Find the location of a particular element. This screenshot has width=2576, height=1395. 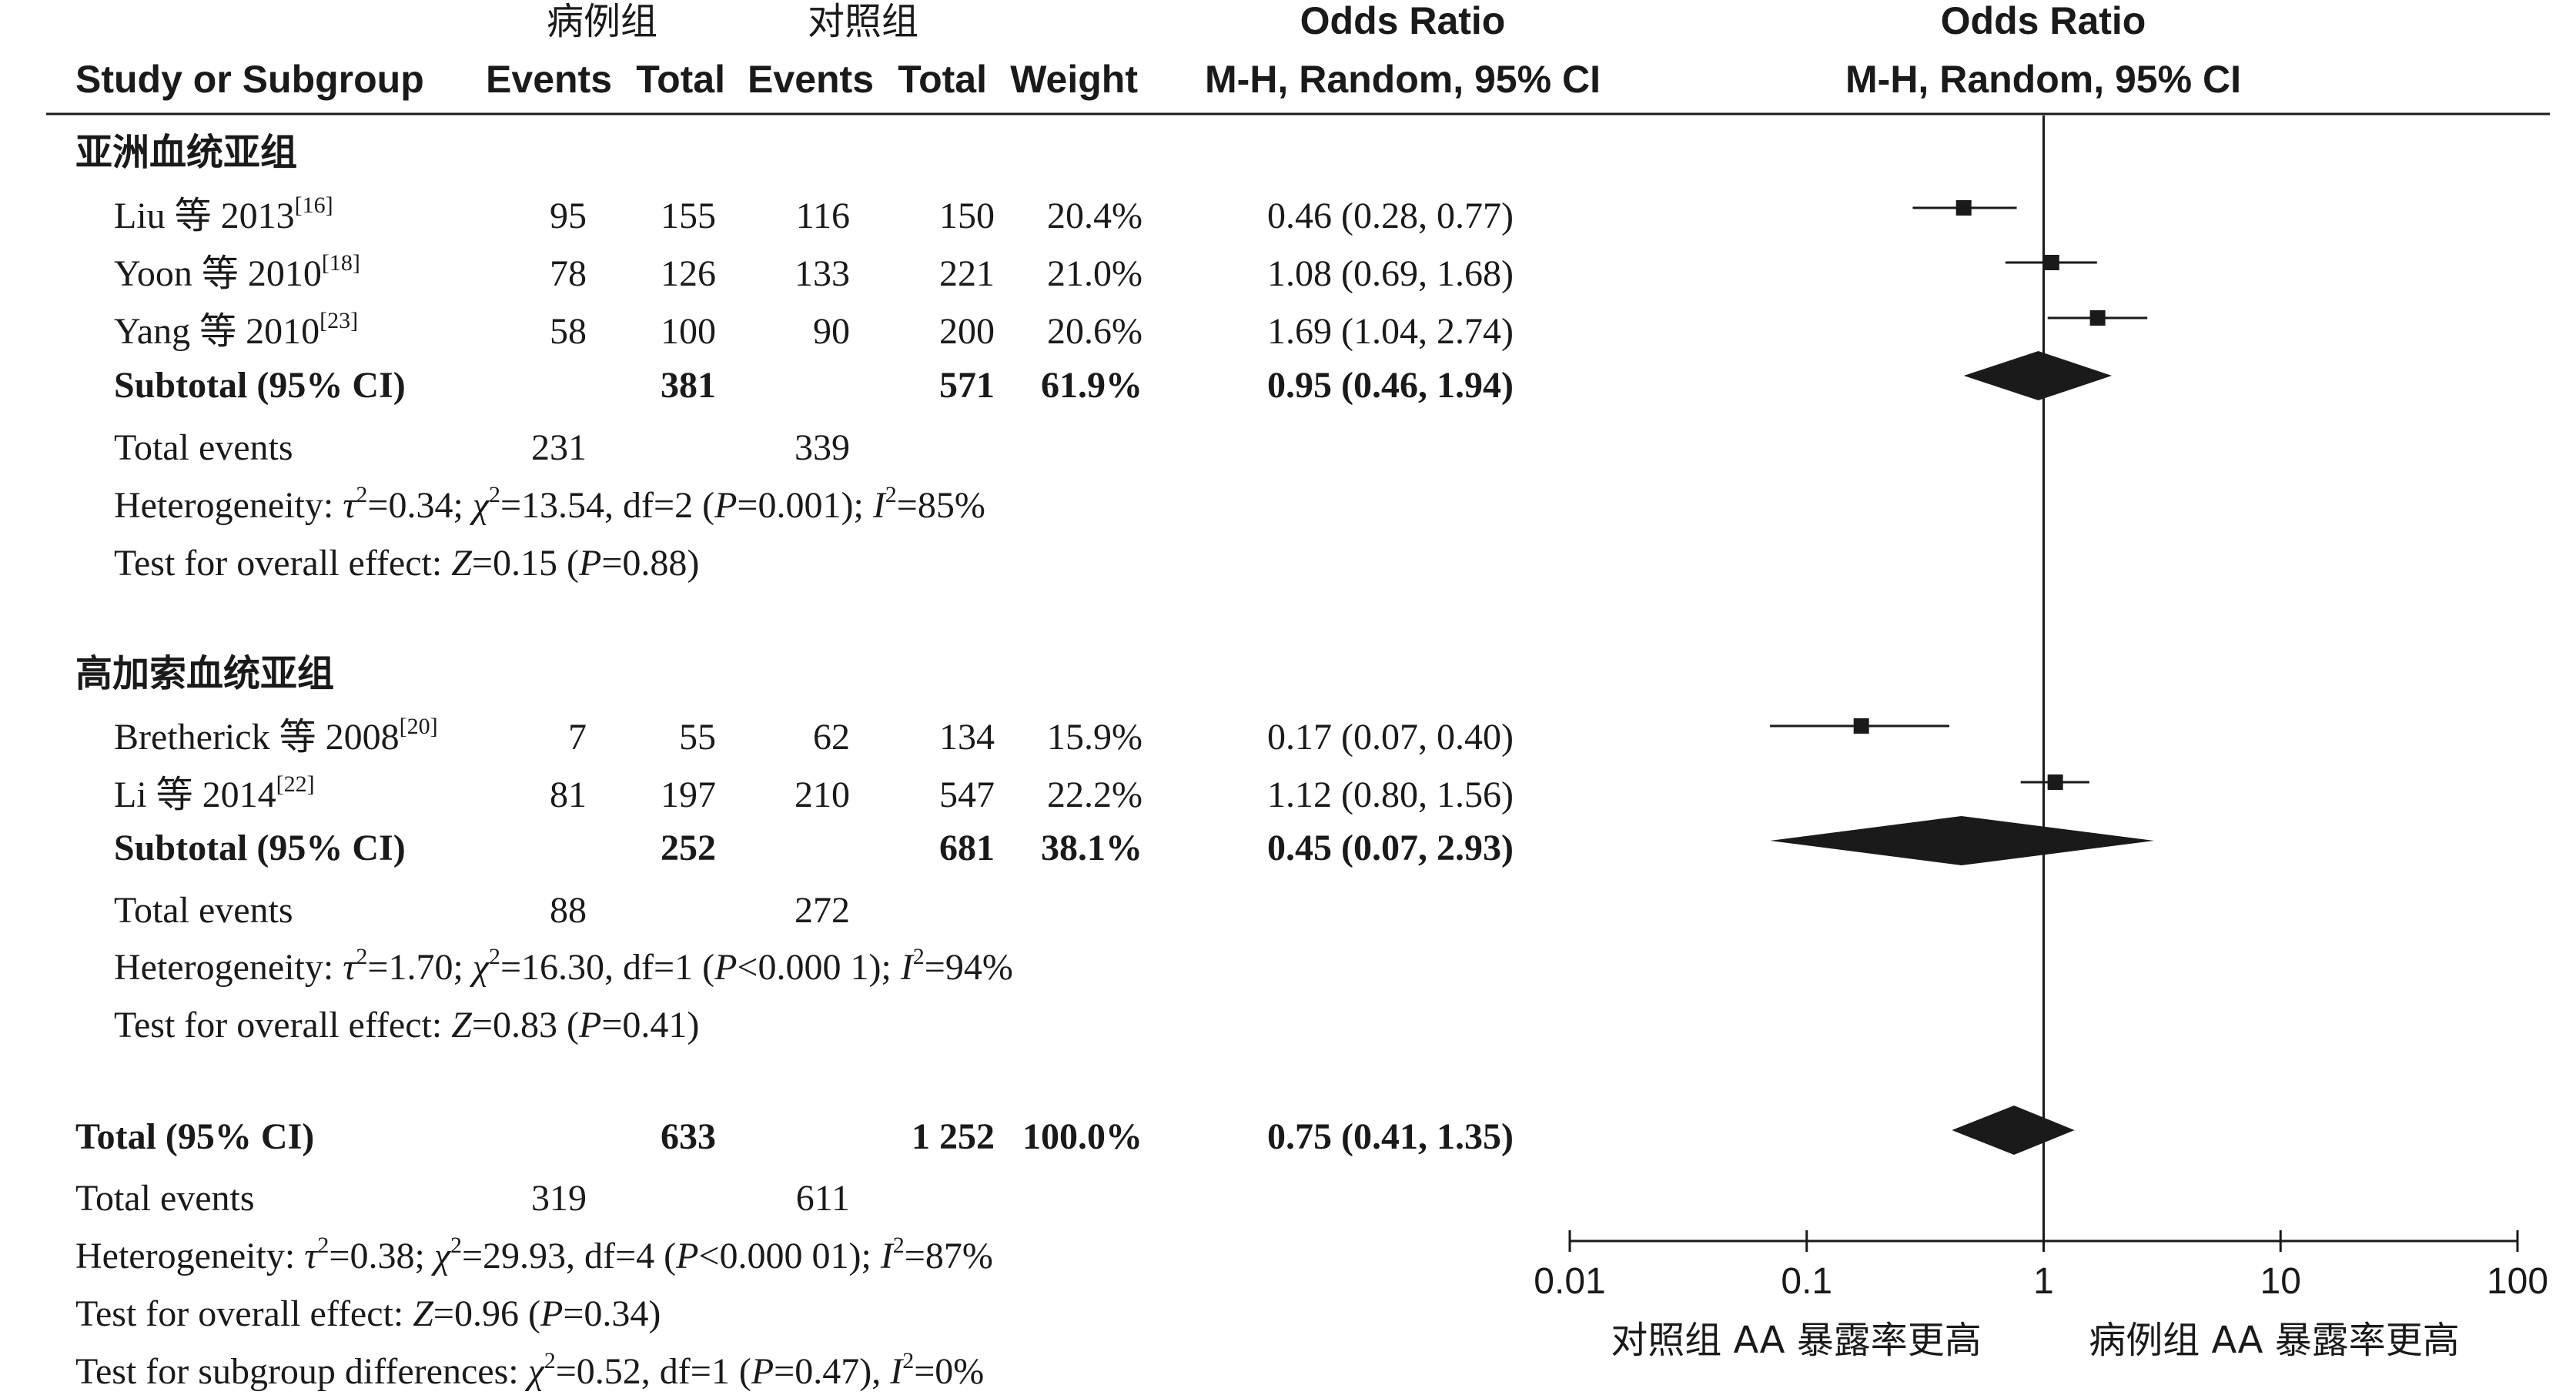

events-control: 90 is located at coordinates (832, 331).